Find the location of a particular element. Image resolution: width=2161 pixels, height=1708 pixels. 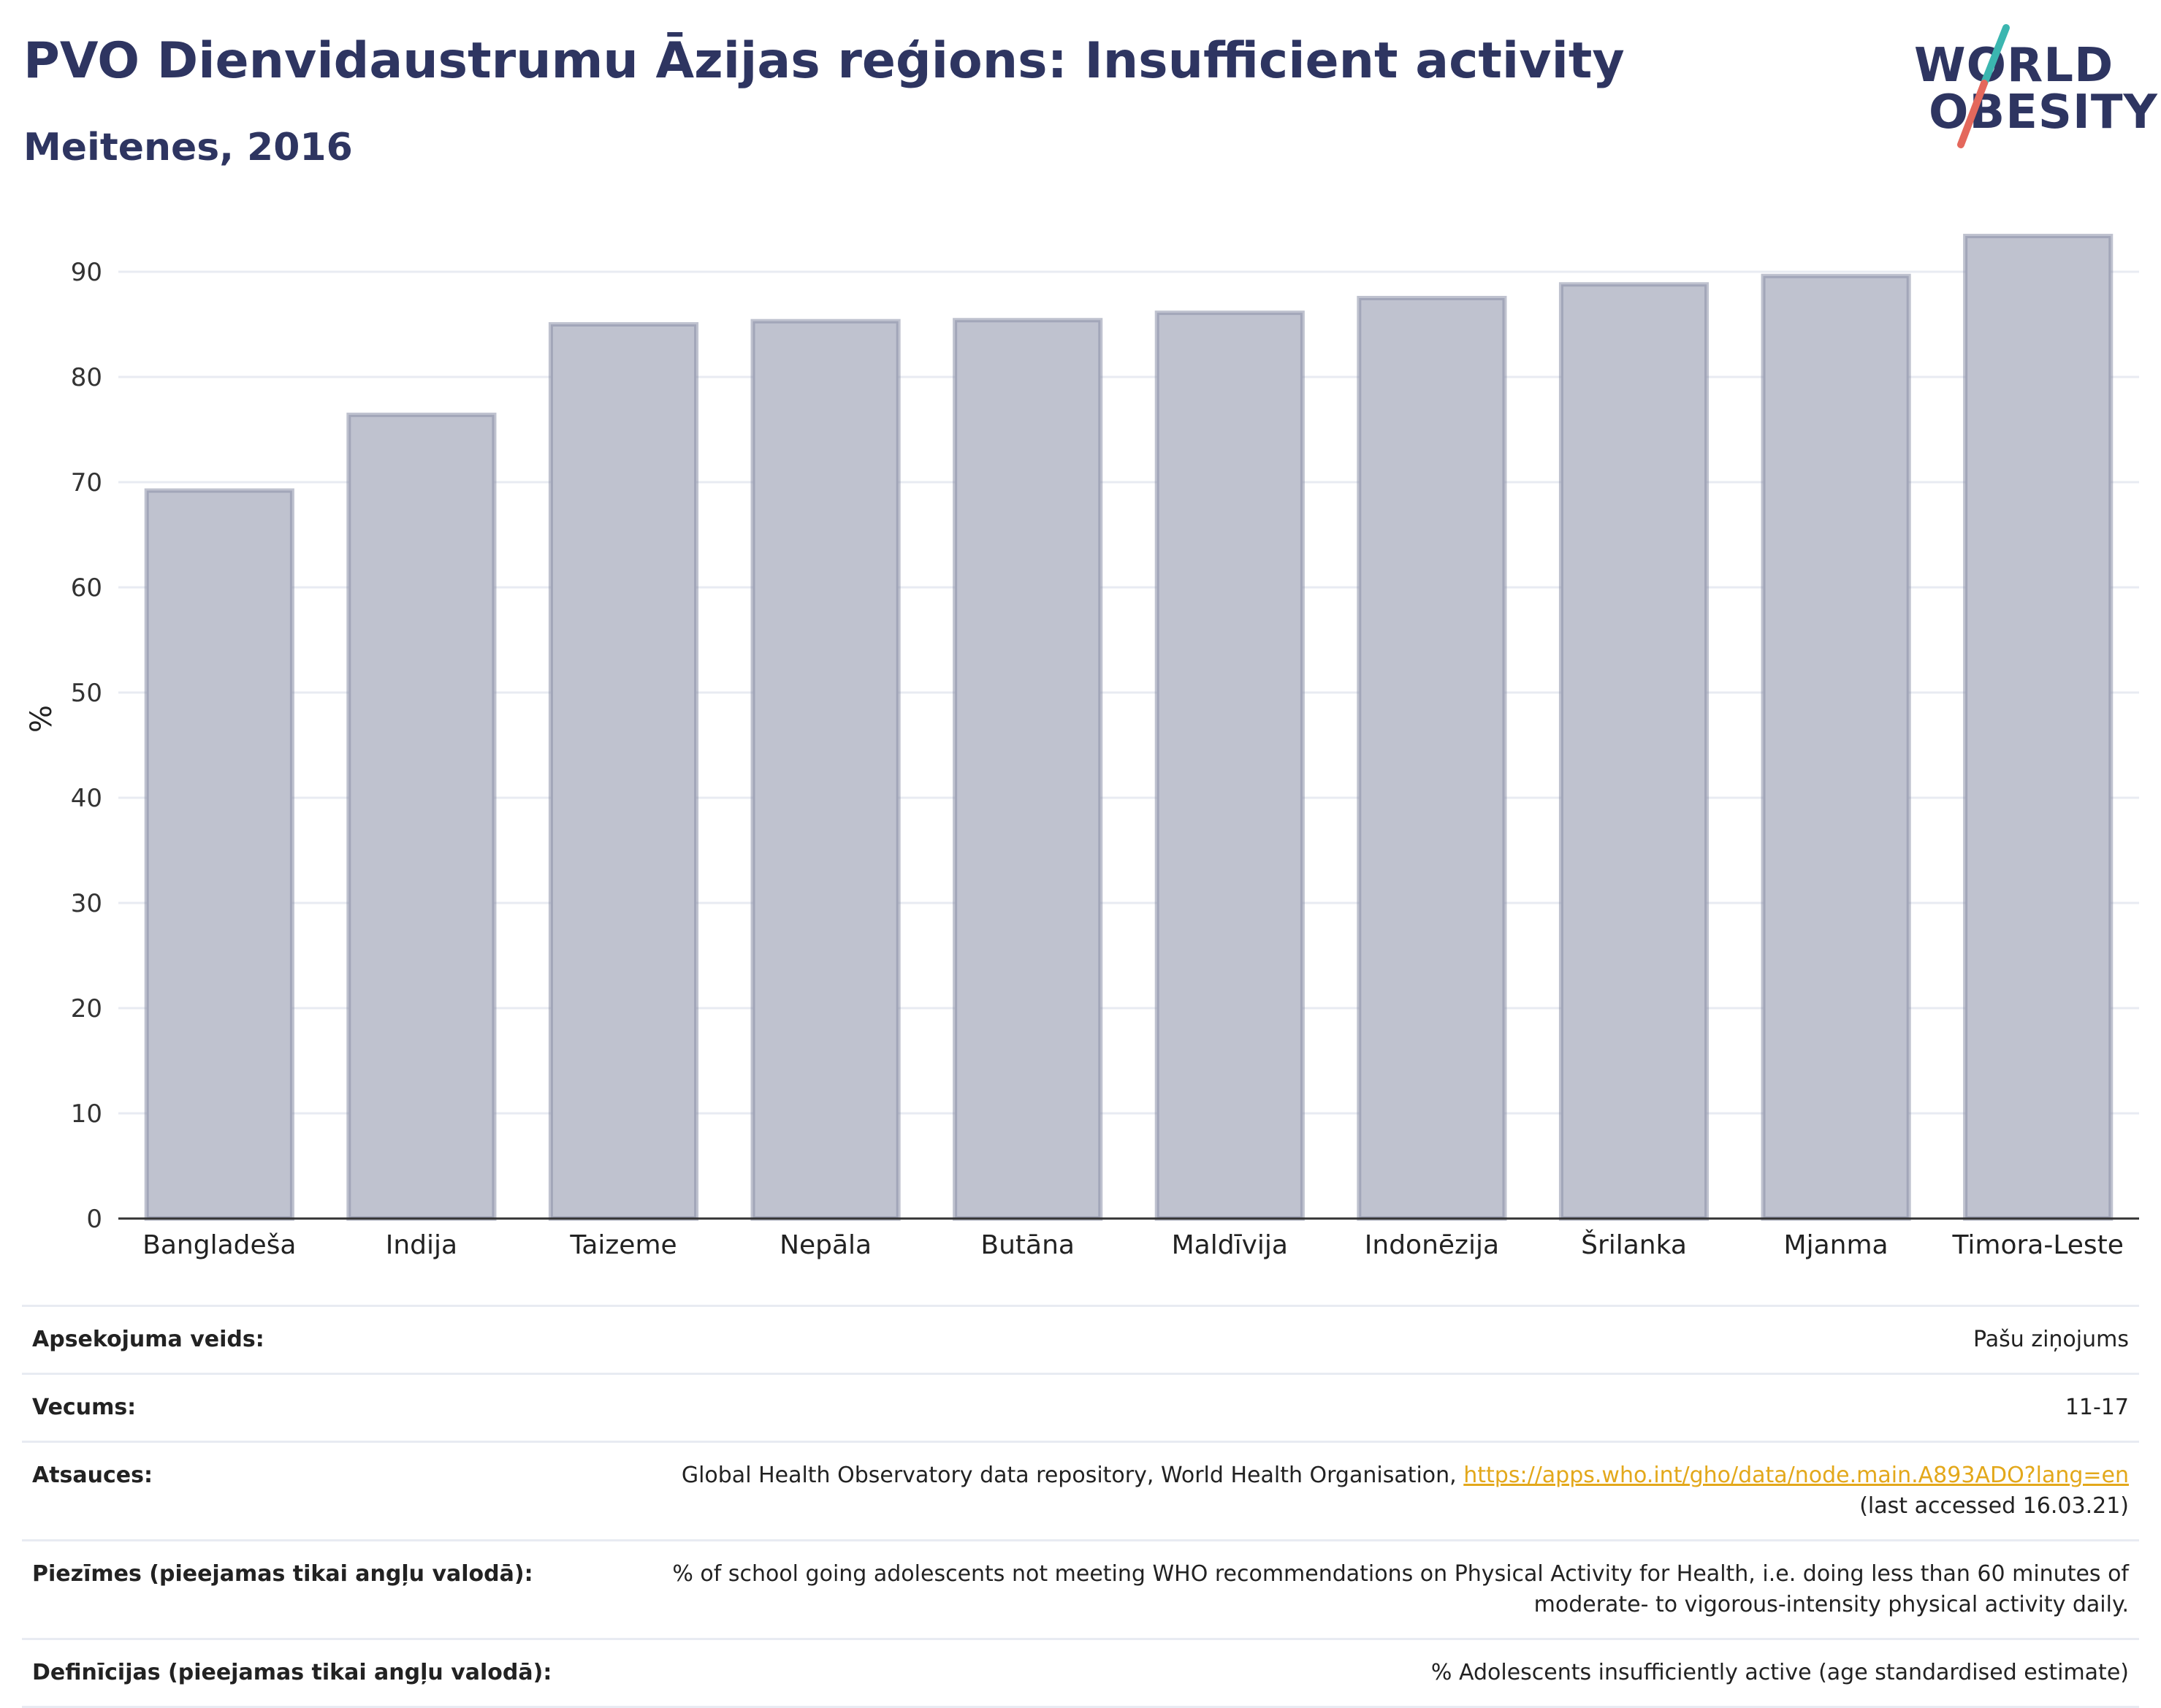

meta-value: Pašu ziņojums is located at coordinates (1369, 1339).